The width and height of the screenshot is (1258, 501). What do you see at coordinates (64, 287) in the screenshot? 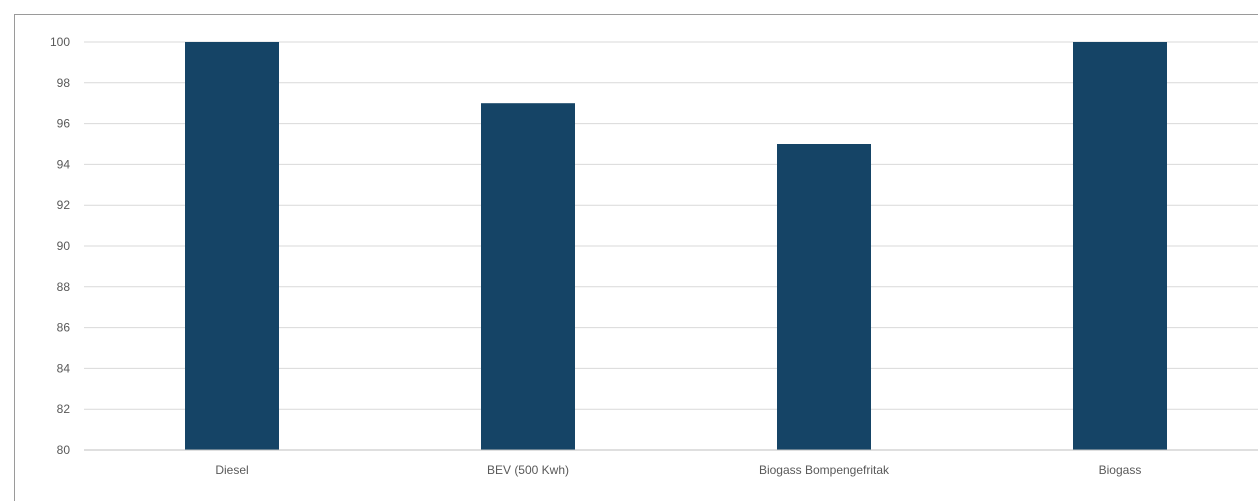
I see `y-tick-label: 88` at bounding box center [64, 287].